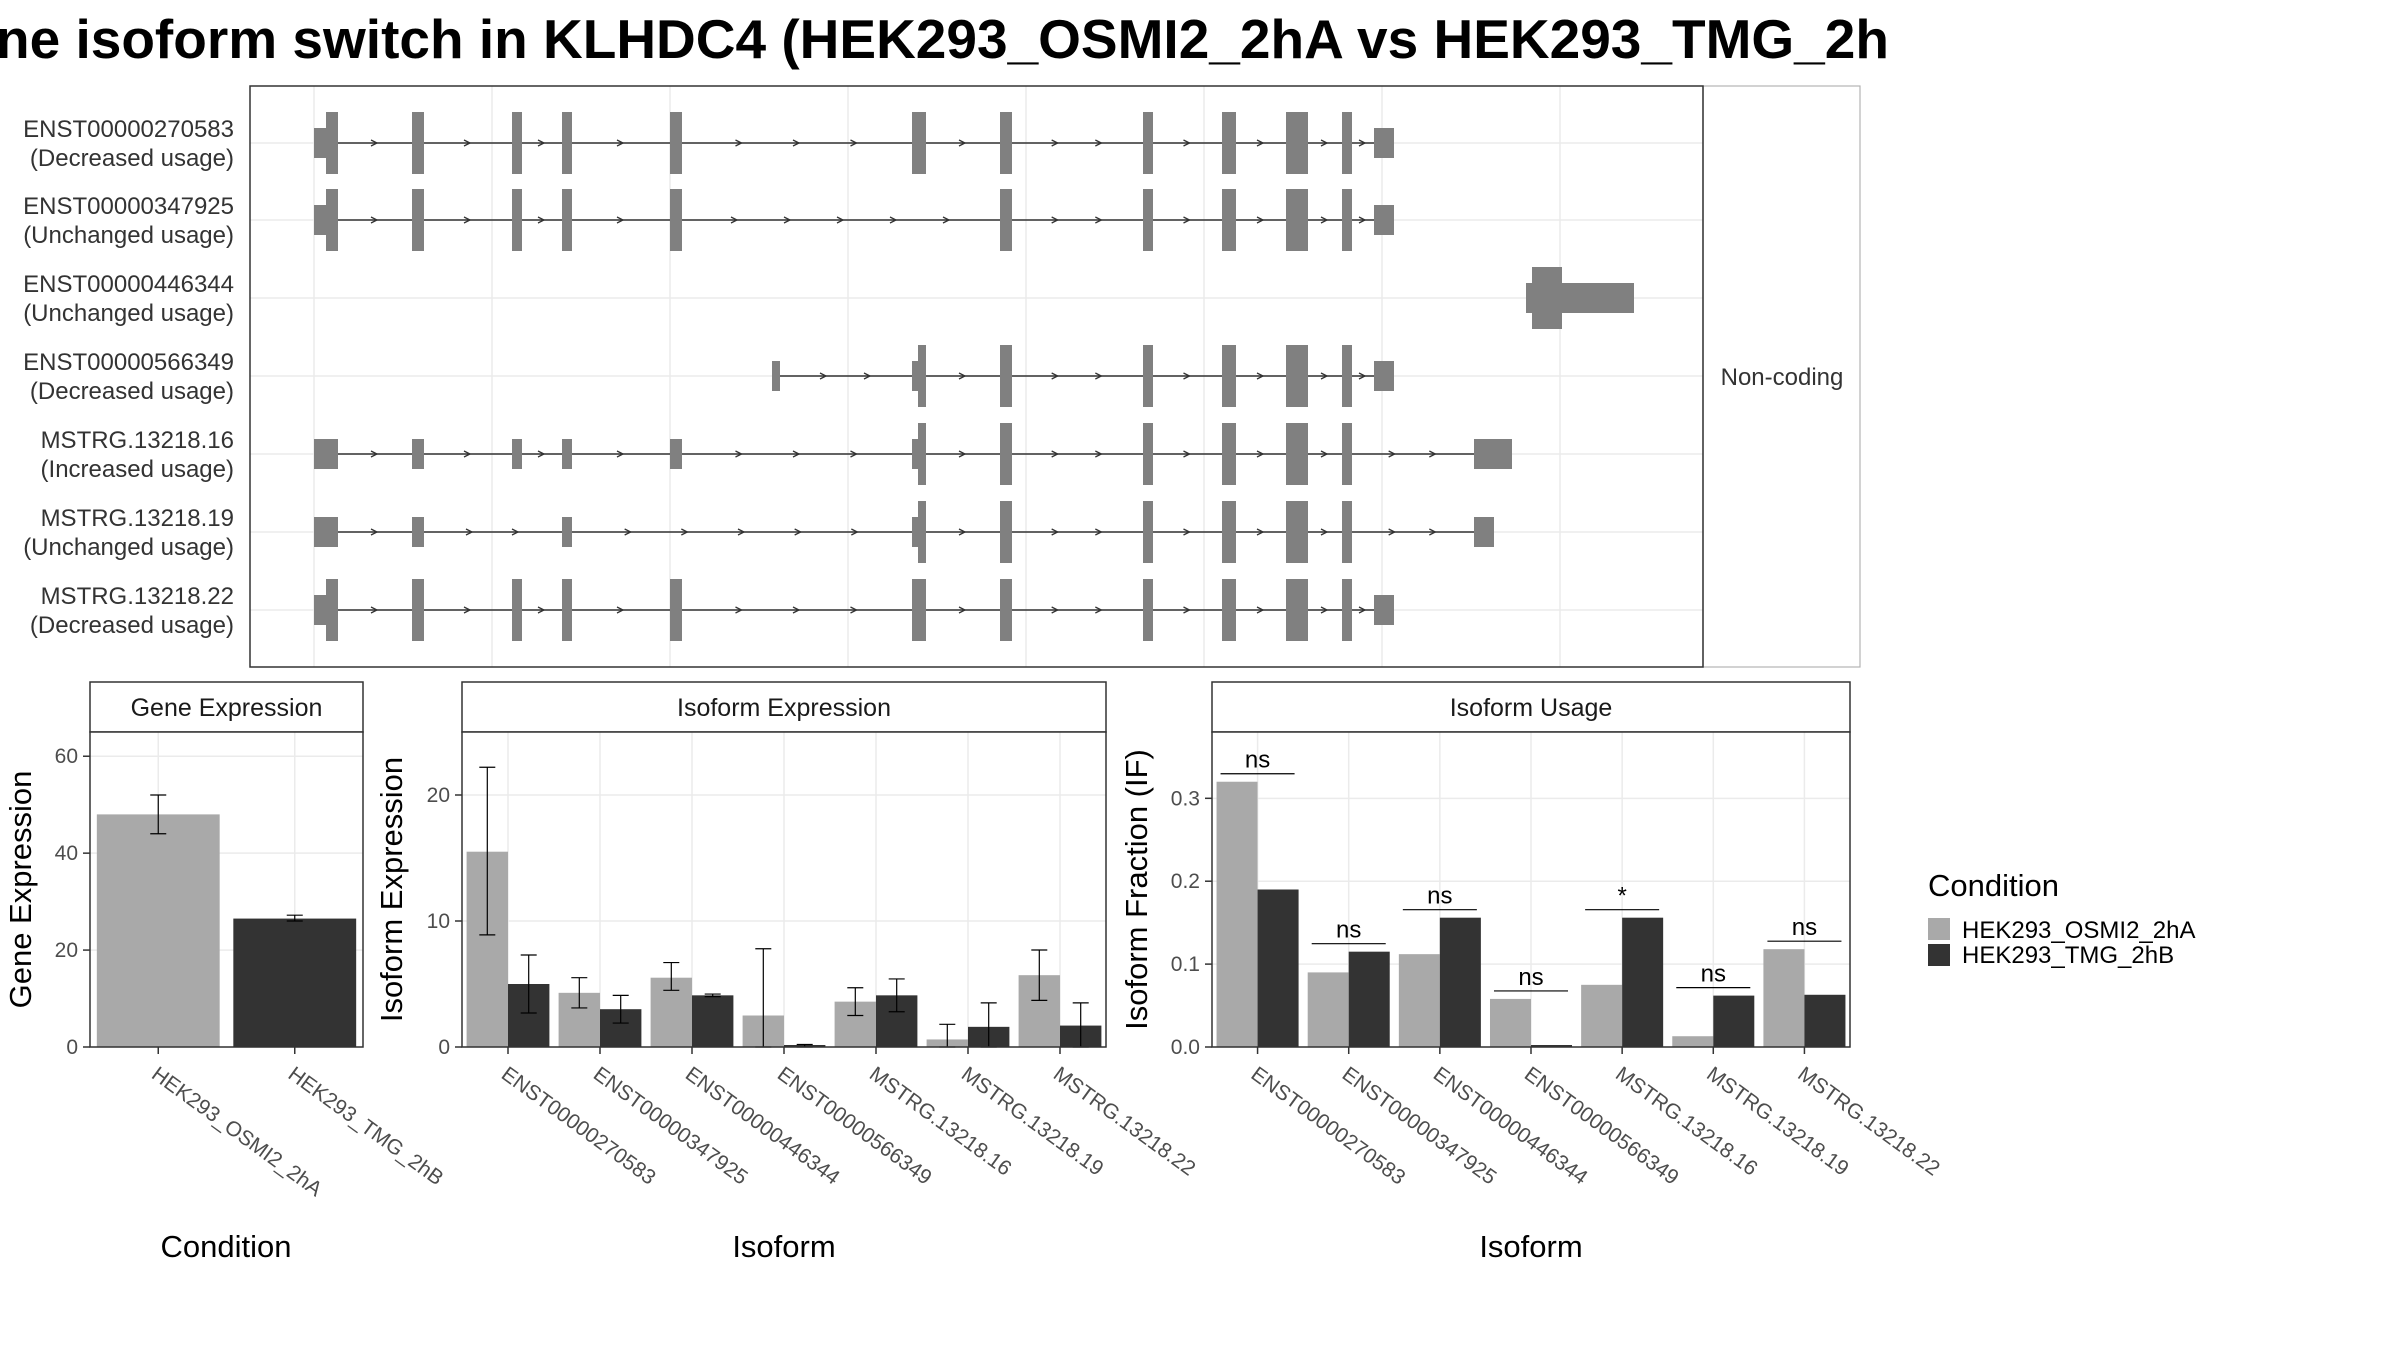  What do you see at coordinates (158, 930) in the screenshot?
I see `bar` at bounding box center [158, 930].